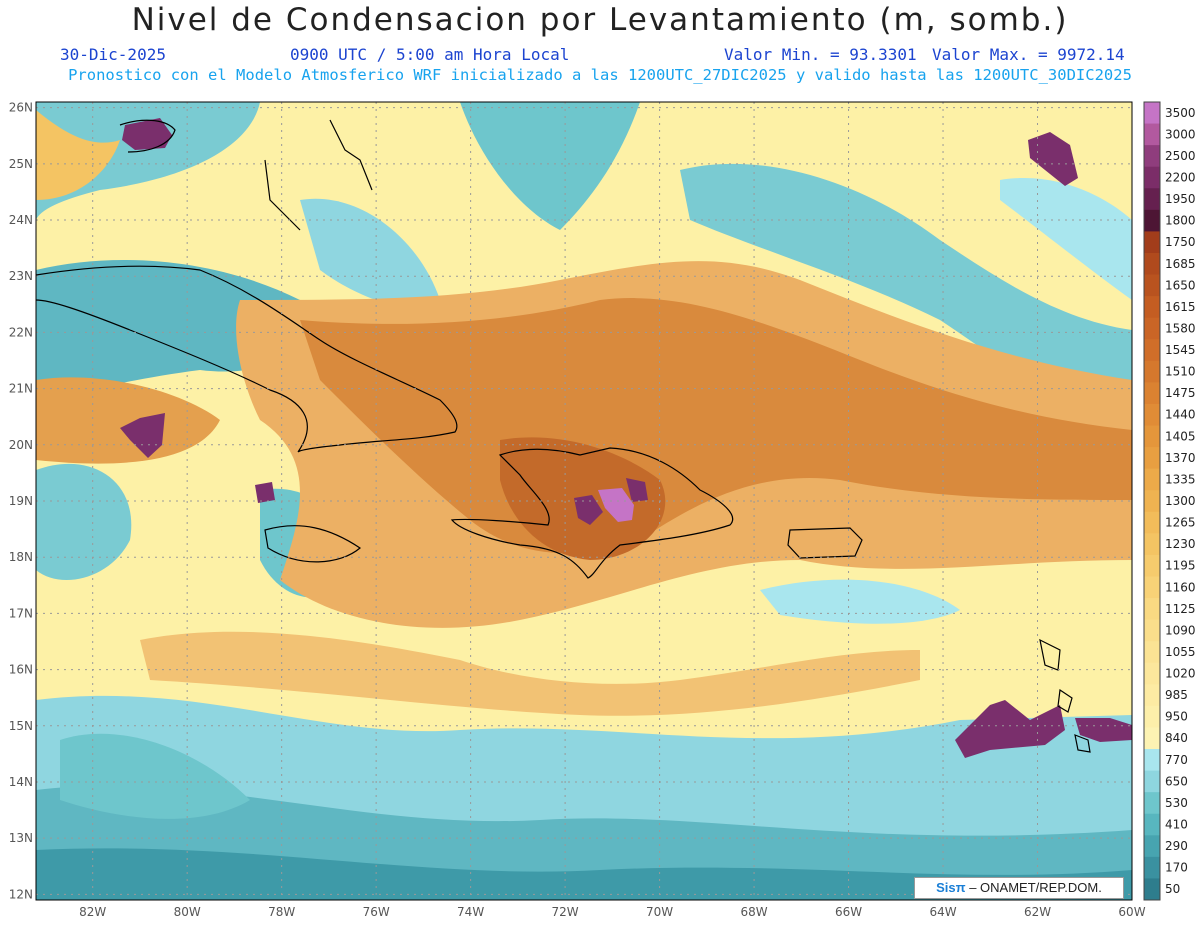 Image resolution: width=1200 pixels, height=927 pixels. Describe the element at coordinates (1176, 760) in the screenshot. I see `colorbar-label: 770` at that location.